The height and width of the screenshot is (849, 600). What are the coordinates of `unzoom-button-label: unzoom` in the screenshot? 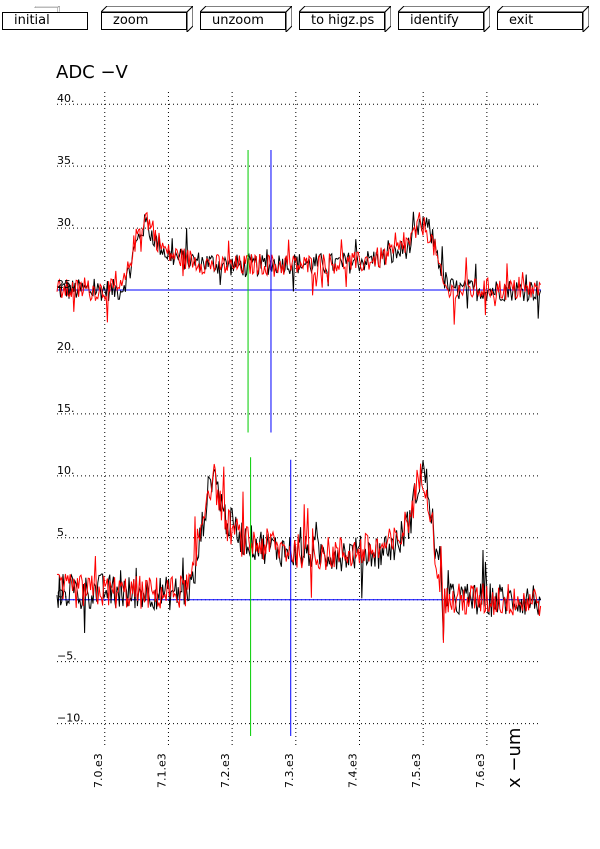 It's located at (238, 20).